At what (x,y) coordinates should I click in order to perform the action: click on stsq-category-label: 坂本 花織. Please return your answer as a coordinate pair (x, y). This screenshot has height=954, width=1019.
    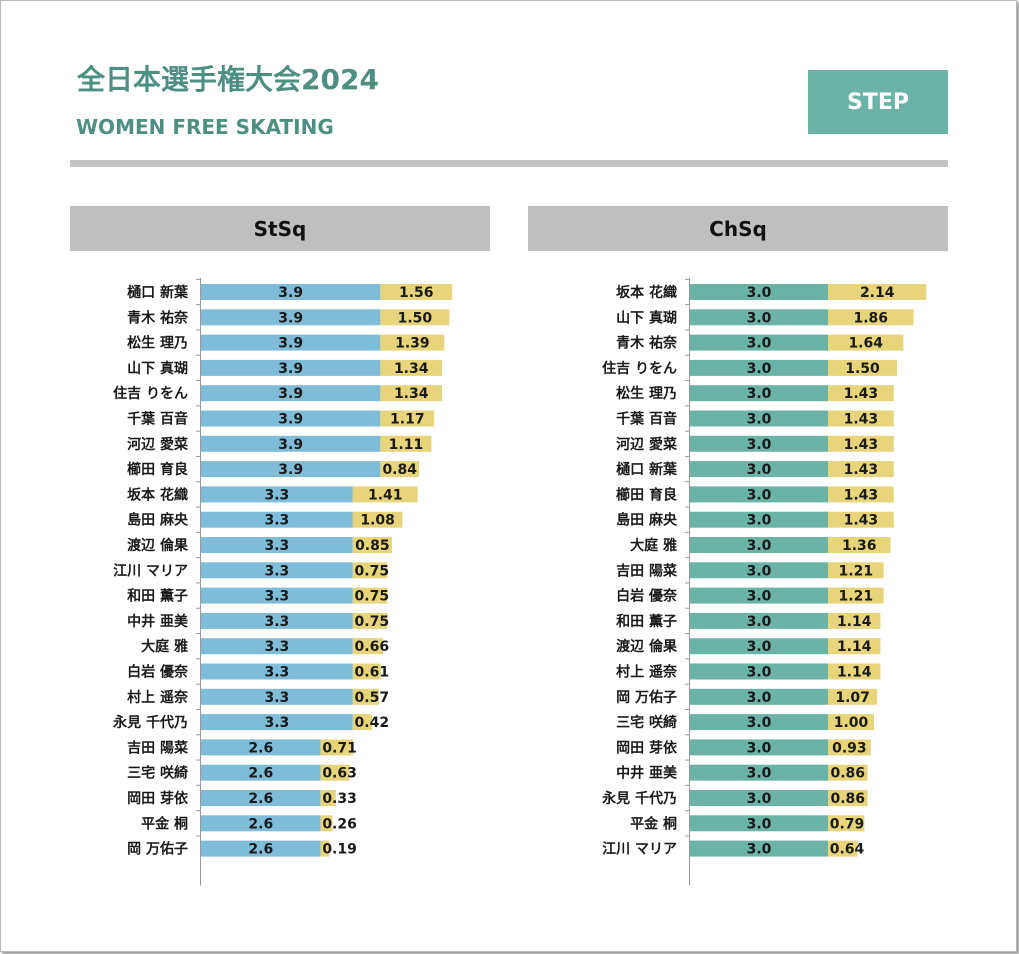
    Looking at the image, I should click on (157, 494).